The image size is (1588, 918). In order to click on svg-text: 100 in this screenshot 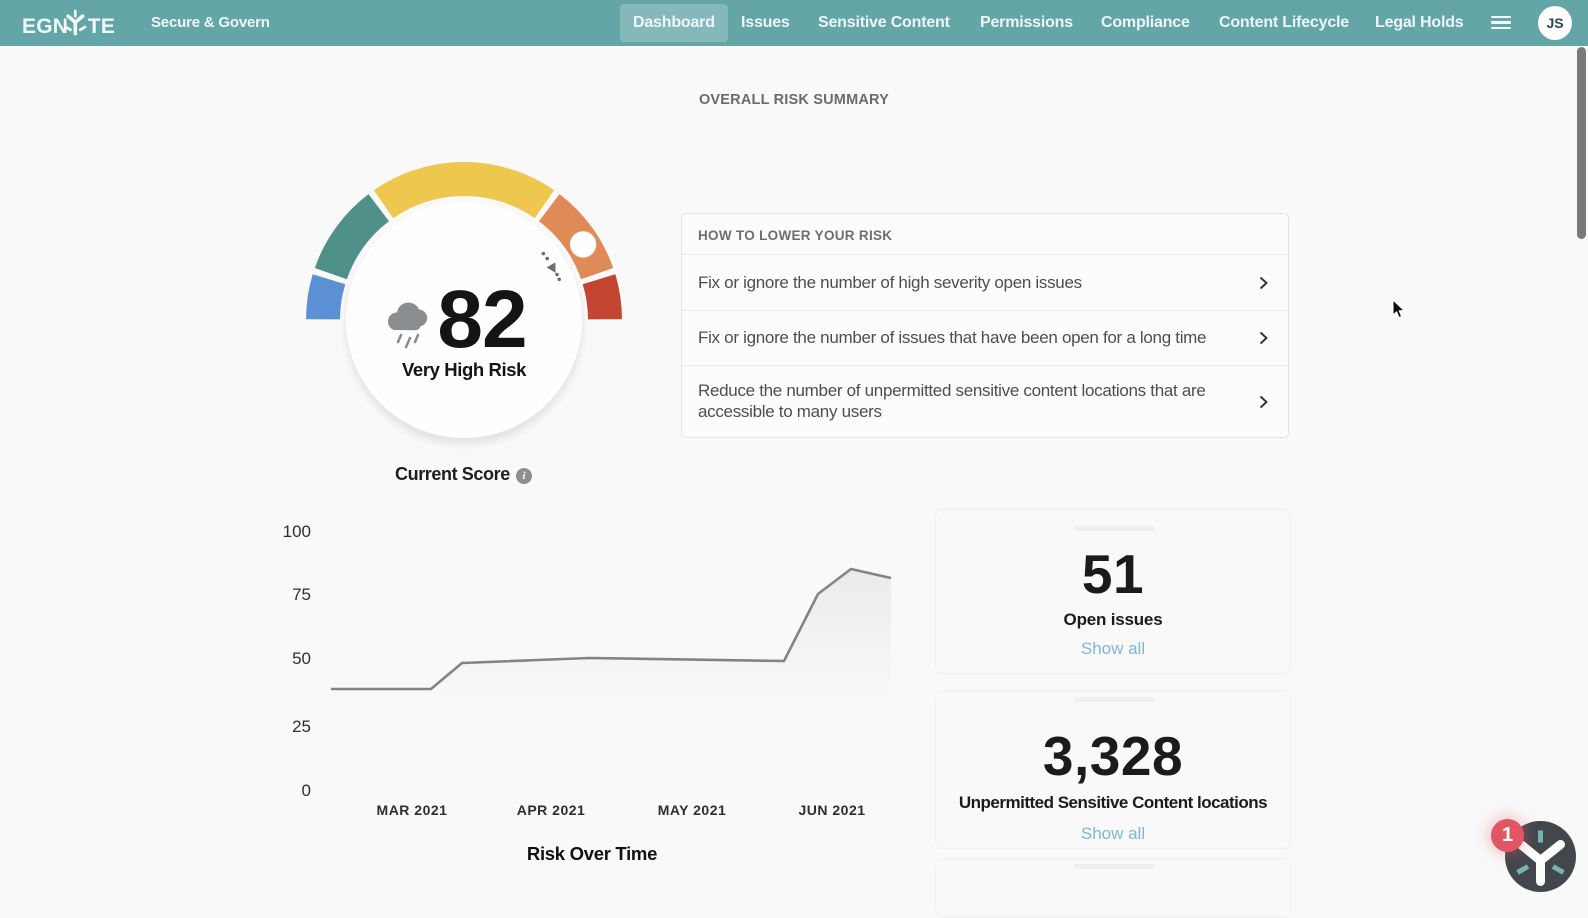, I will do `click(297, 531)`.